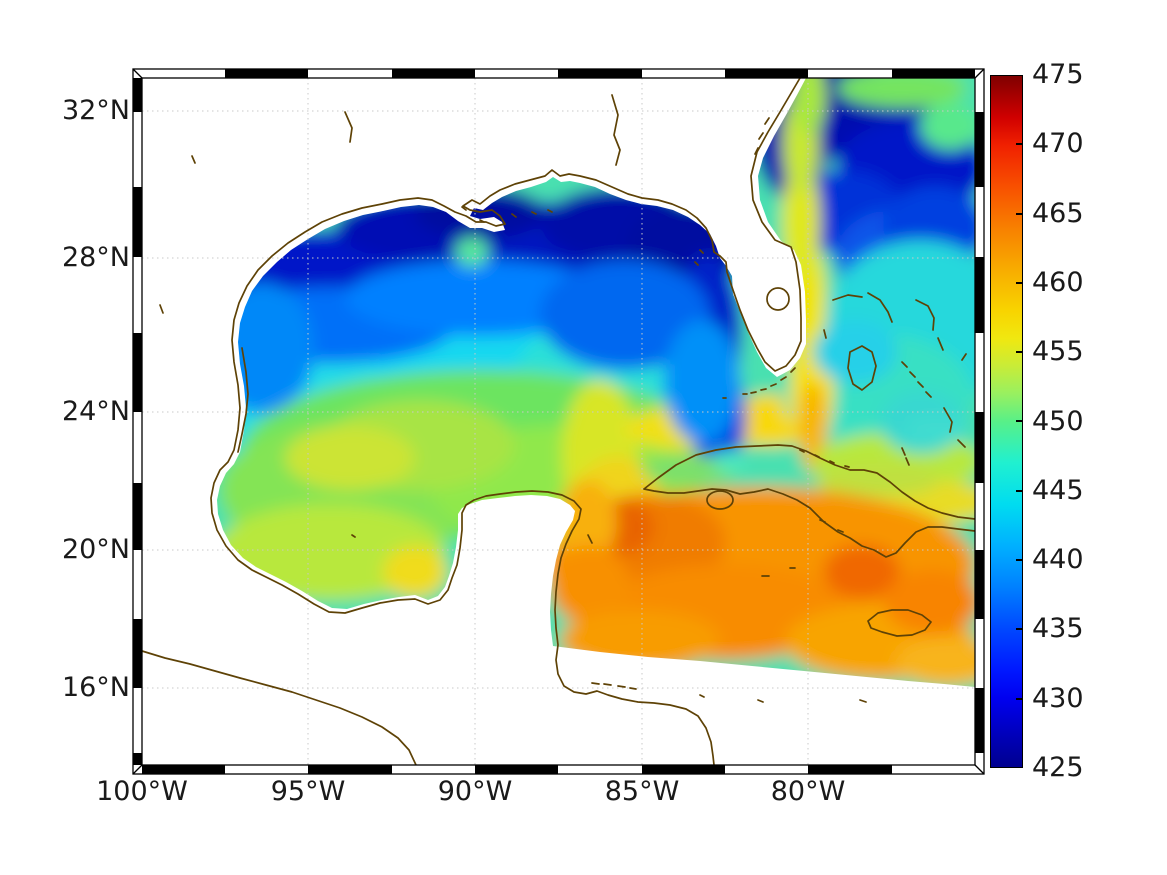 Image resolution: width=1167 pixels, height=875 pixels. I want to click on colorbar-tick-label: 425, so click(1058, 767).